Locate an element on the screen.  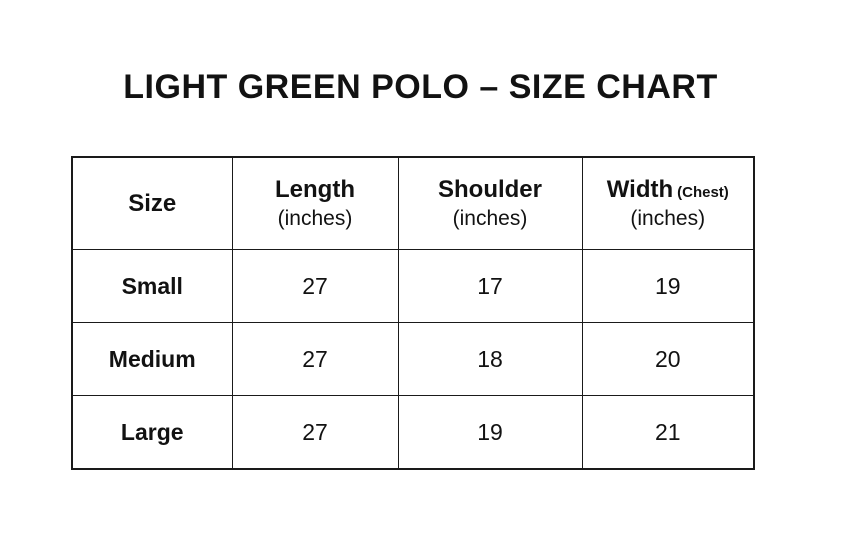
table-row-medium: Medium 27 18 20 is located at coordinates (413, 359).